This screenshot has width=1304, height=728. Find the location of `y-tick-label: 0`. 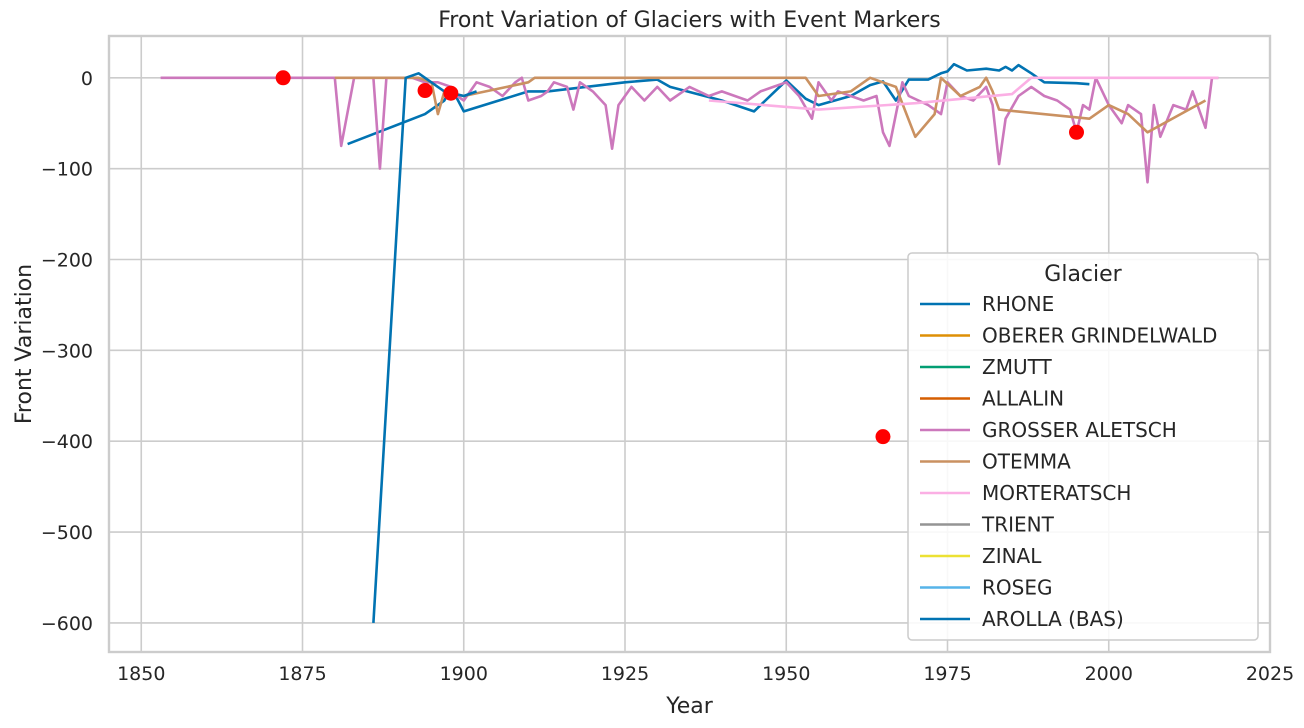

y-tick-label: 0 is located at coordinates (87, 79).